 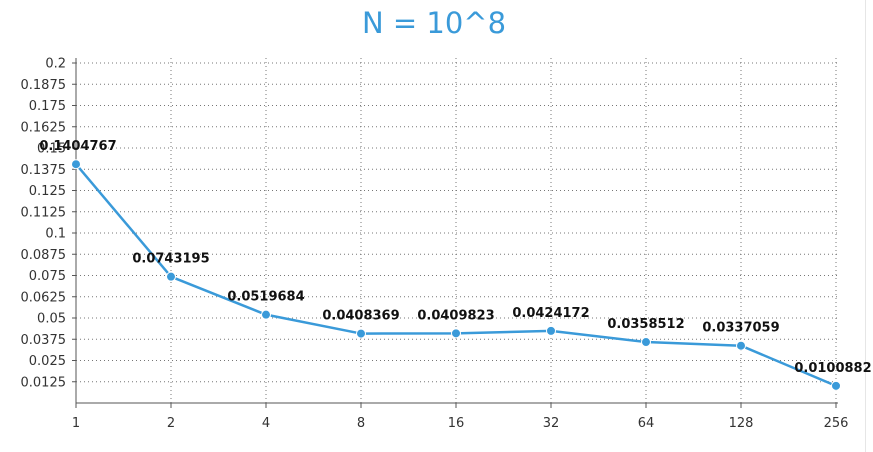 What do you see at coordinates (44, 340) in the screenshot?
I see `y-tick-label: 0.0375` at bounding box center [44, 340].